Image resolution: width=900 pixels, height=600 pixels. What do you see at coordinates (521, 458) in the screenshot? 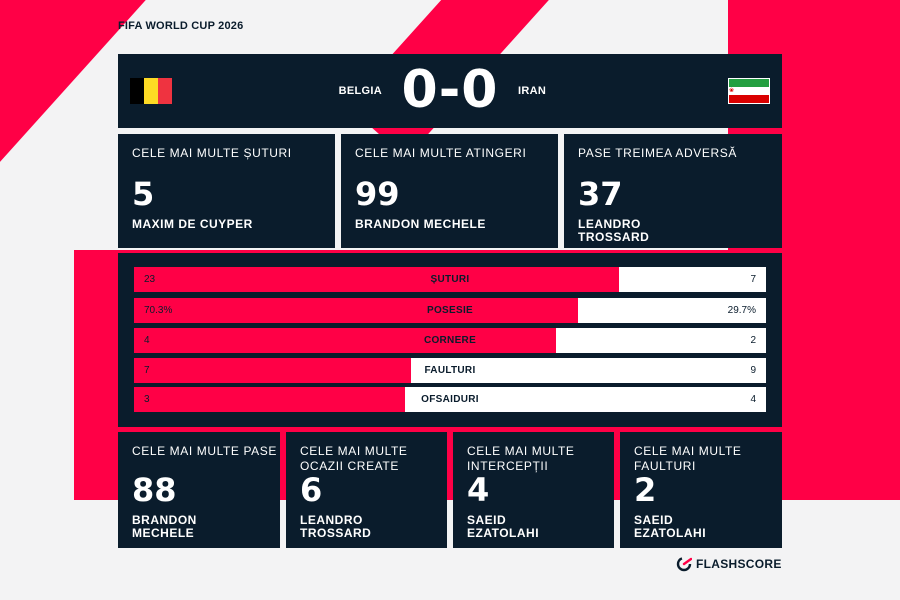
I see `stat-card-label: CELE MAI MULTE INTERCEPȚII` at bounding box center [521, 458].